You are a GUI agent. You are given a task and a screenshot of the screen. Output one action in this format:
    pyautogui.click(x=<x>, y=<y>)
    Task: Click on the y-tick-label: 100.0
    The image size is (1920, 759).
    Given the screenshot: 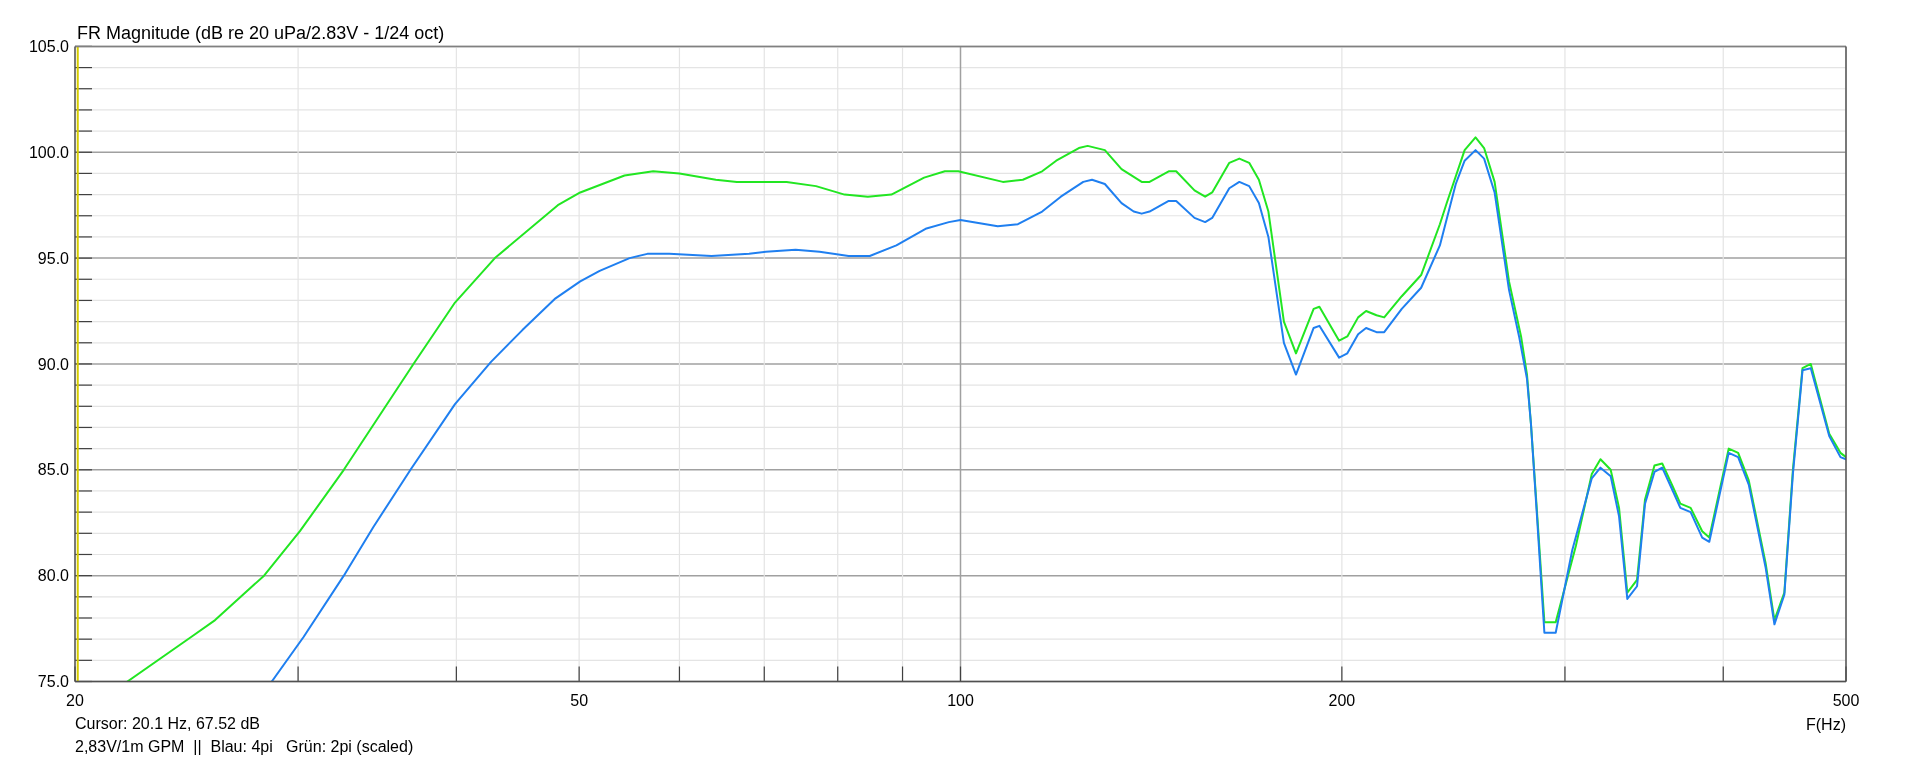 What is the action you would take?
    pyautogui.click(x=49, y=152)
    